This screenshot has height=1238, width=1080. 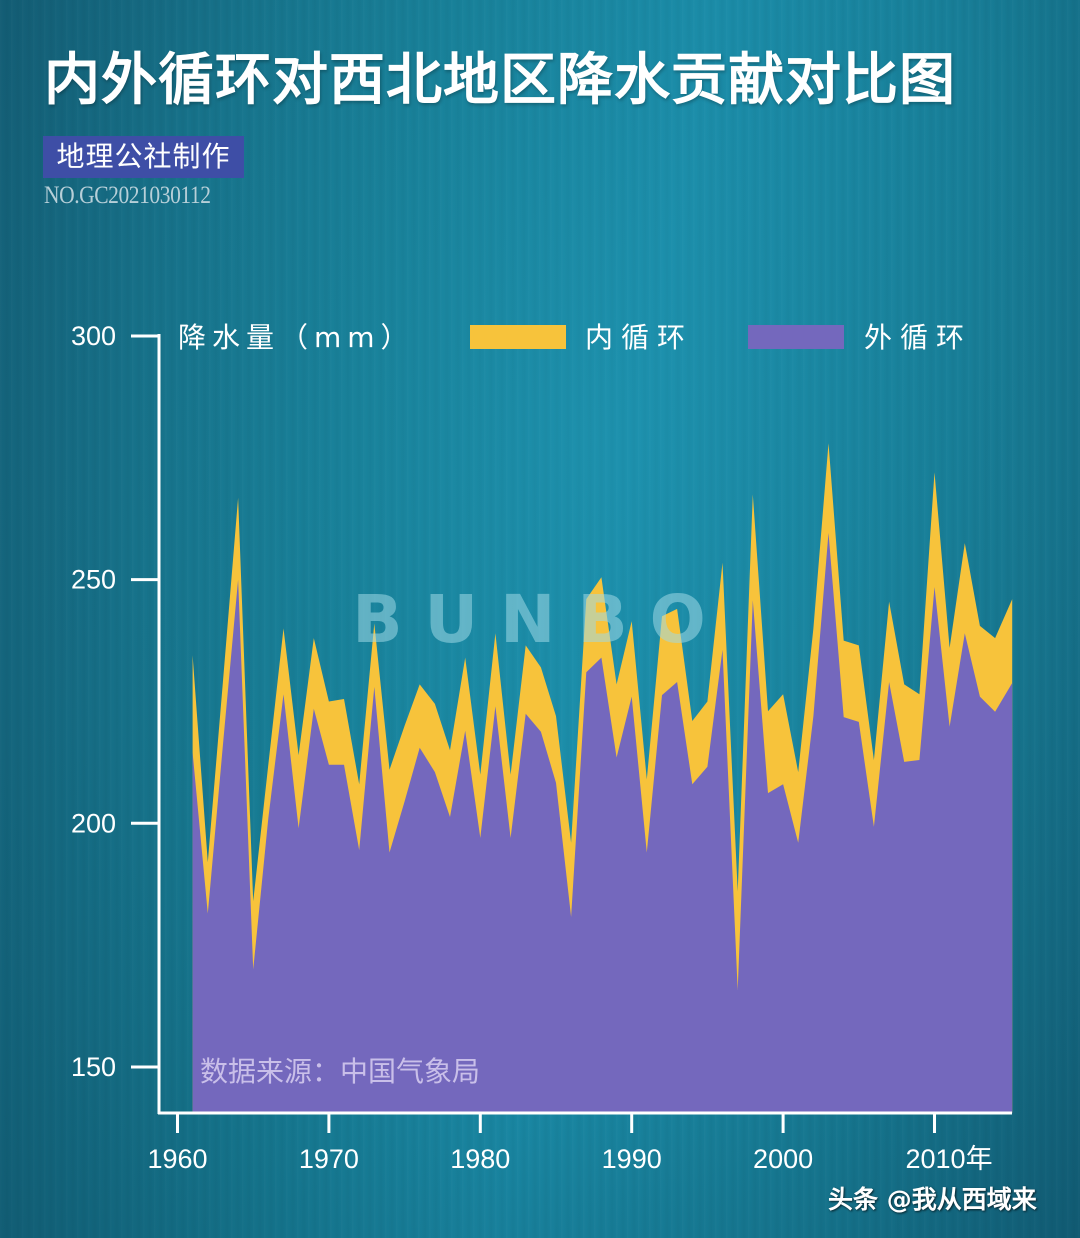 I want to click on legend-label-outer: 外循环, so click(x=918, y=337).